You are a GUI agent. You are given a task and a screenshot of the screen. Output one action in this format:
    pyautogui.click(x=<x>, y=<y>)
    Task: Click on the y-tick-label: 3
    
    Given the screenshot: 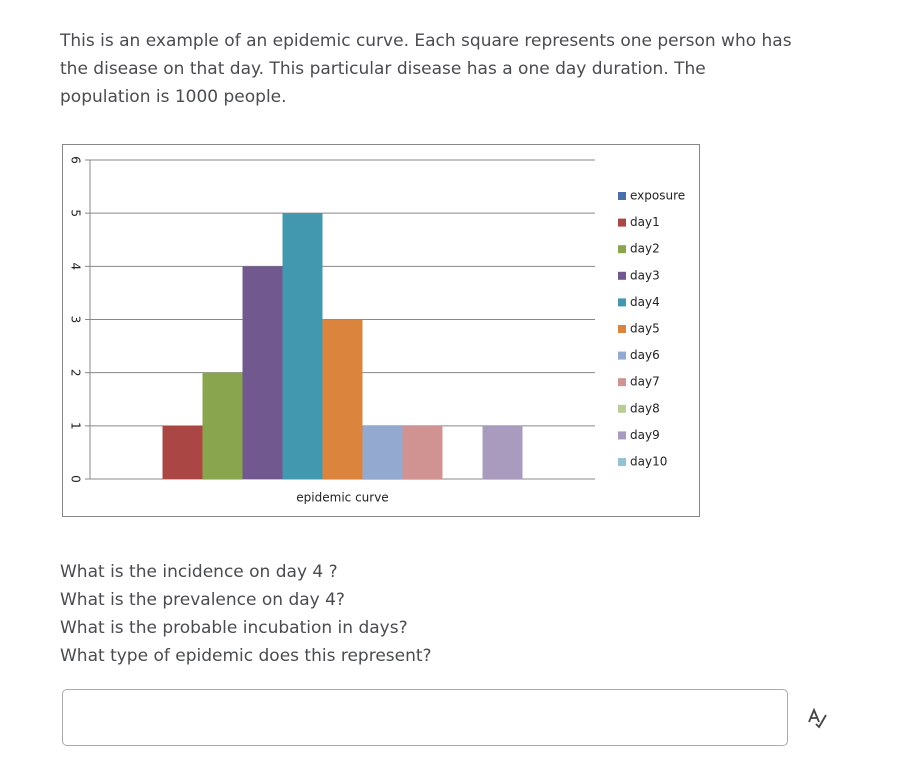 What is the action you would take?
    pyautogui.click(x=76, y=320)
    